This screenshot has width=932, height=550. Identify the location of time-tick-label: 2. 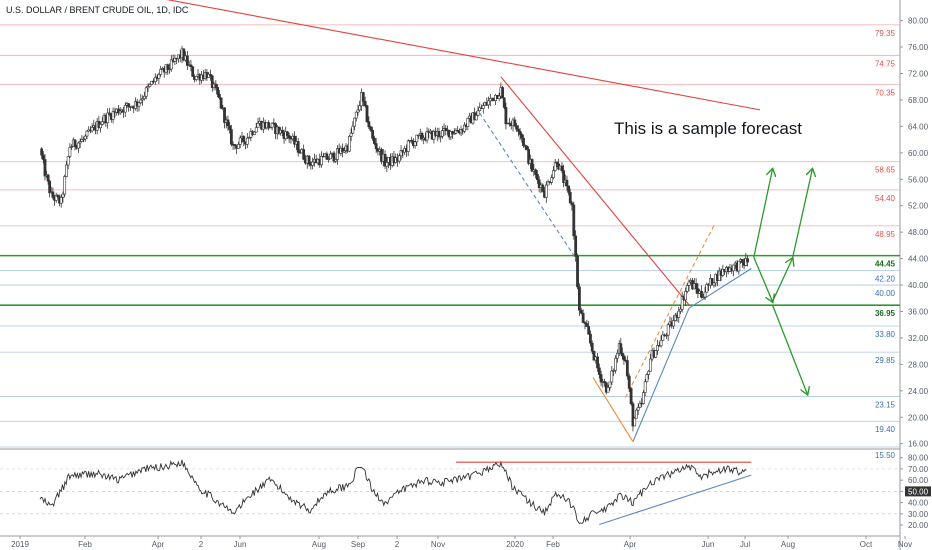
(201, 544).